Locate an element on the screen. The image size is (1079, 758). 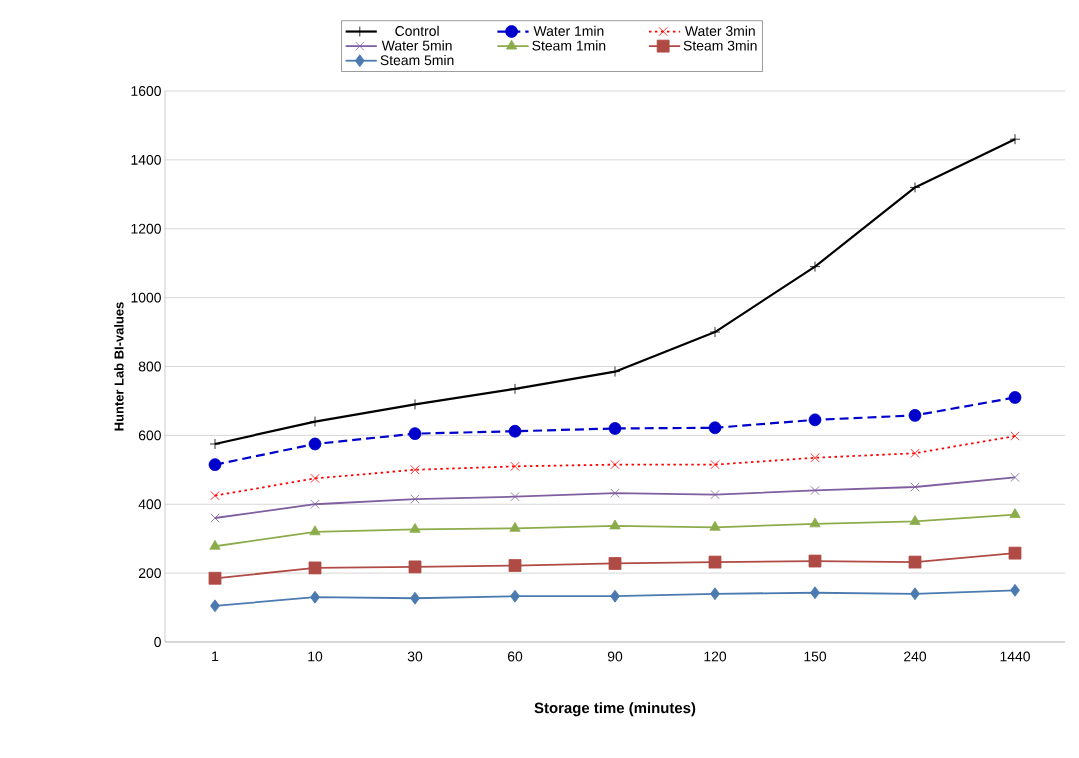
legend-label: Control is located at coordinates (417, 30).